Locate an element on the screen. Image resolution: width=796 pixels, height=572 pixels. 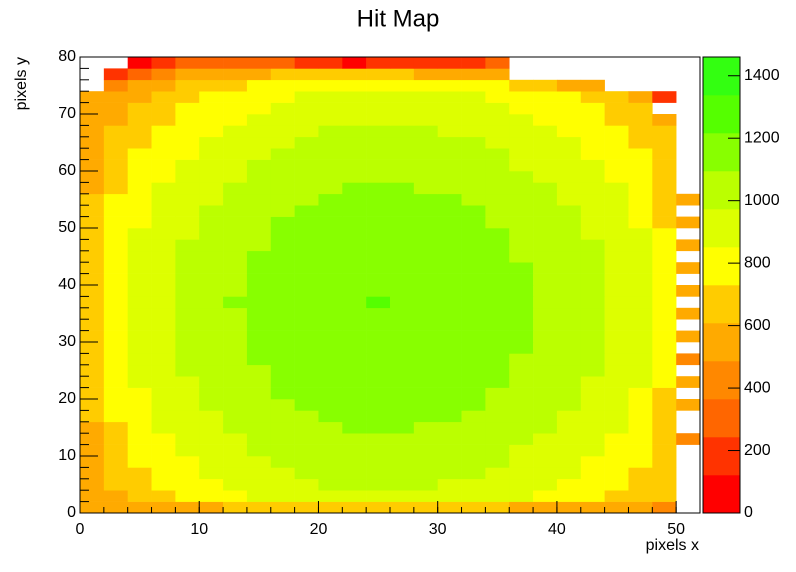
y-tick-label: 50 is located at coordinates (67, 227).